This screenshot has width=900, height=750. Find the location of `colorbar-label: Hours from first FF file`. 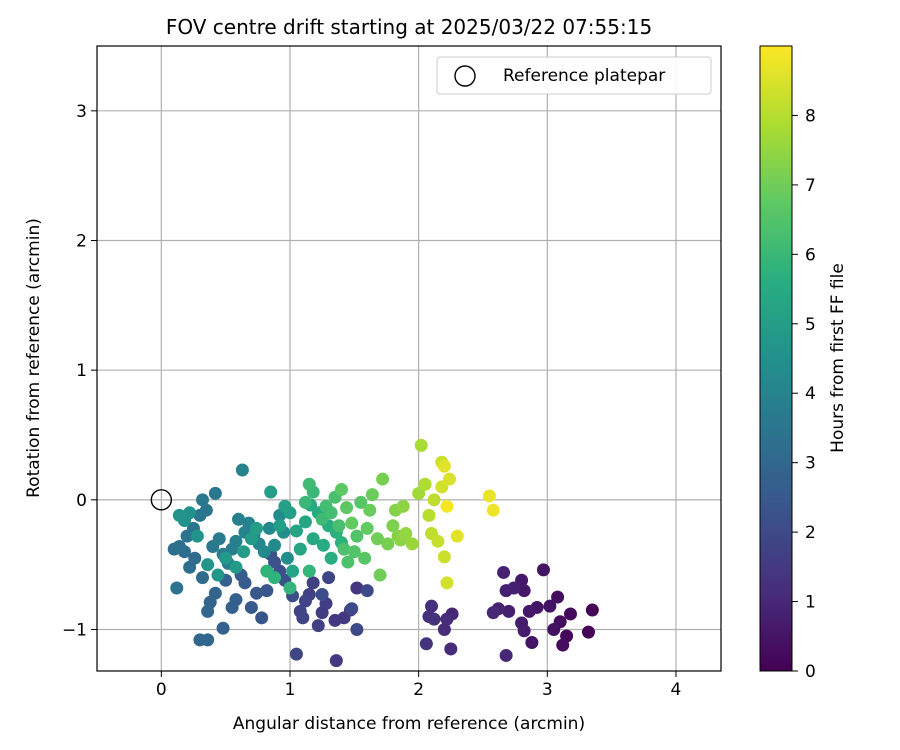

colorbar-label: Hours from first FF file is located at coordinates (838, 358).